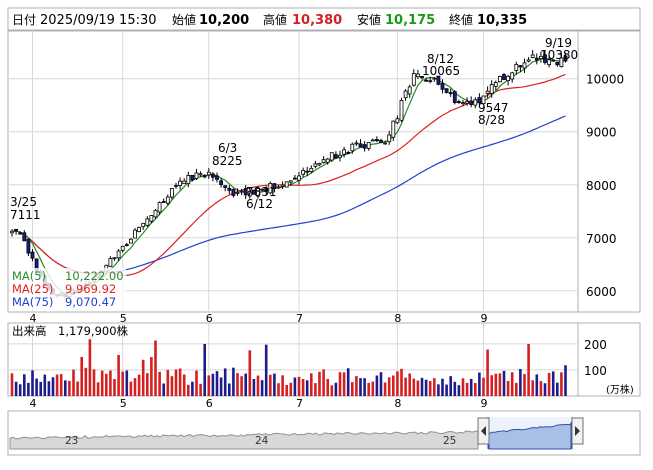  What do you see at coordinates (25, 215) in the screenshot?
I see `annotation-3-25-value: 7111` at bounding box center [25, 215].